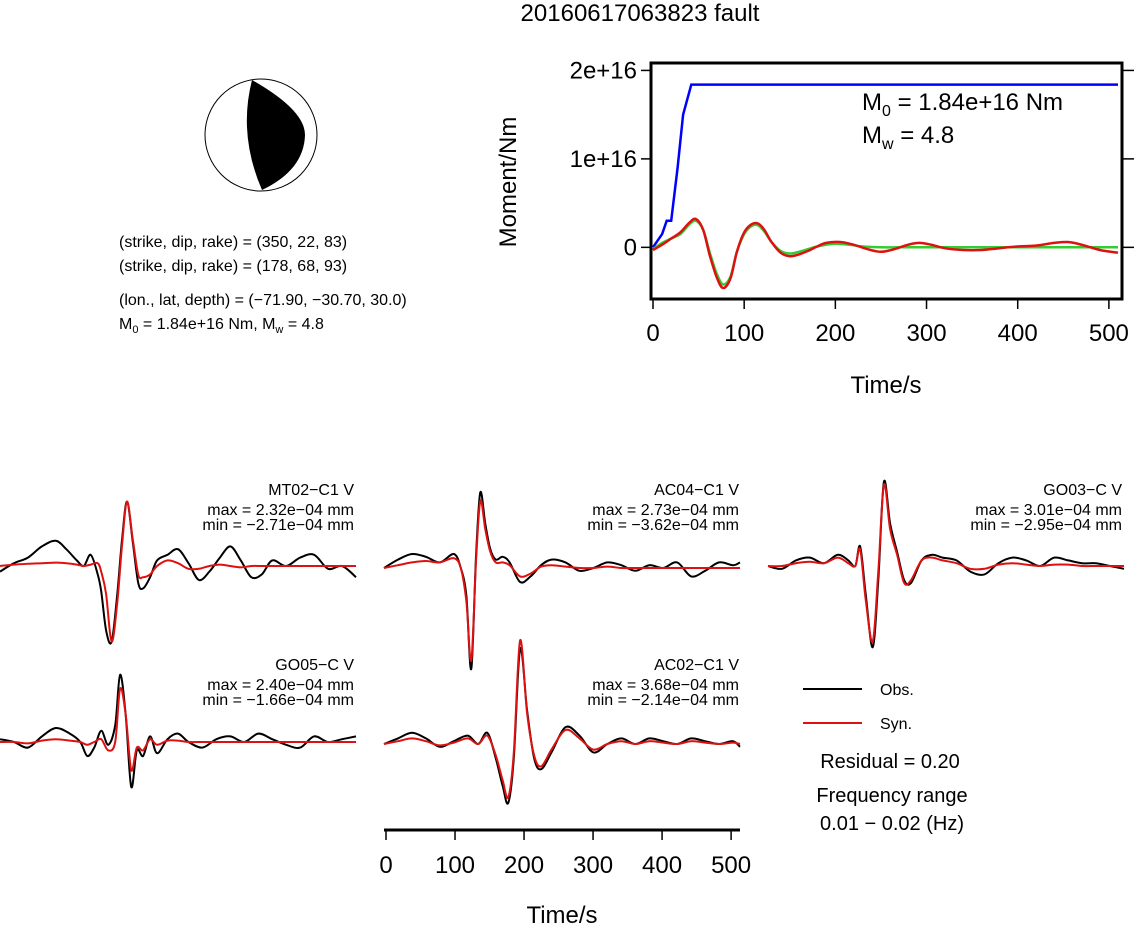 The width and height of the screenshot is (1137, 927). Describe the element at coordinates (892, 824) in the screenshot. I see `frequency-range-value: 0.01 − 0.02 (Hz)` at that location.